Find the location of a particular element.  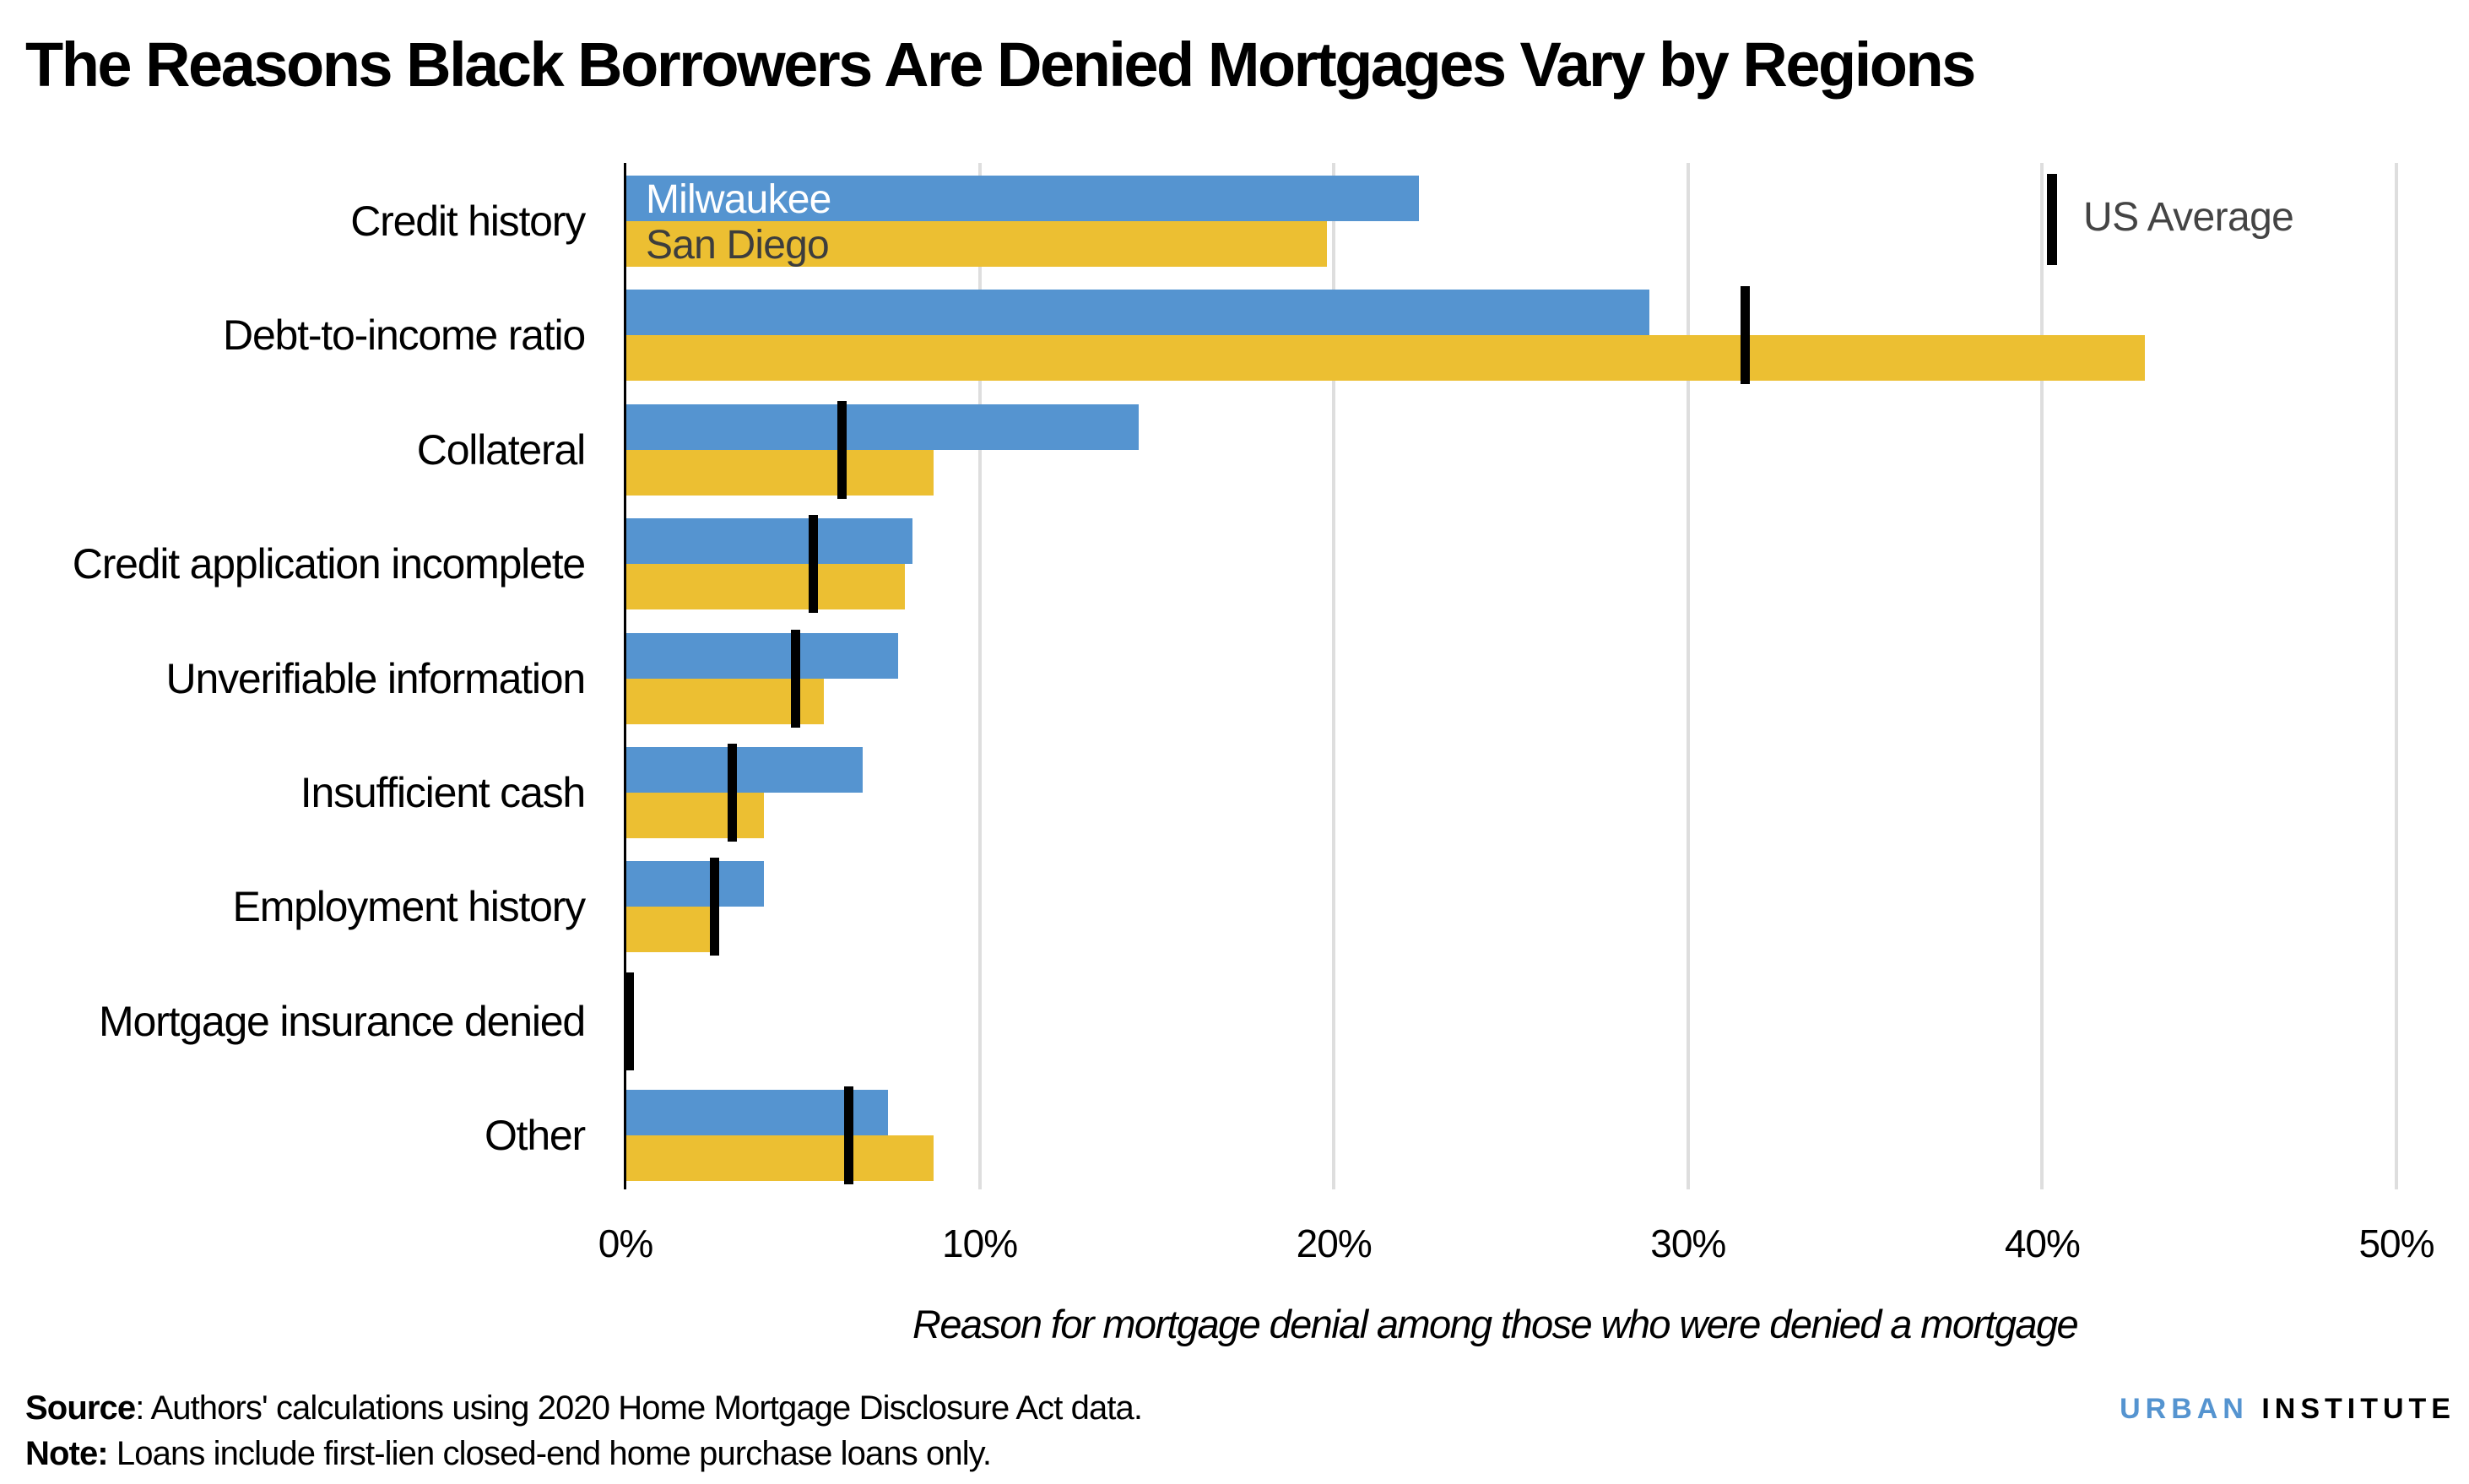

brand-urban: URBAN is located at coordinates (2184, 1409).